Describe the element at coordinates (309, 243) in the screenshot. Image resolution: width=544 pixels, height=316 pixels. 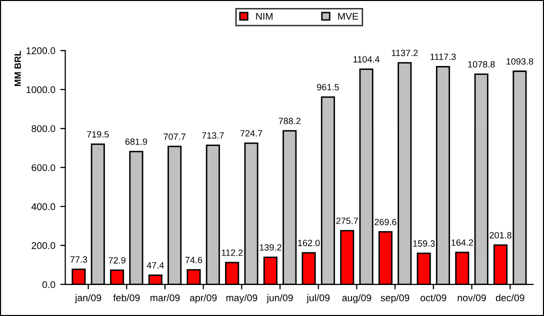
I see `data-label: 162.0` at that location.